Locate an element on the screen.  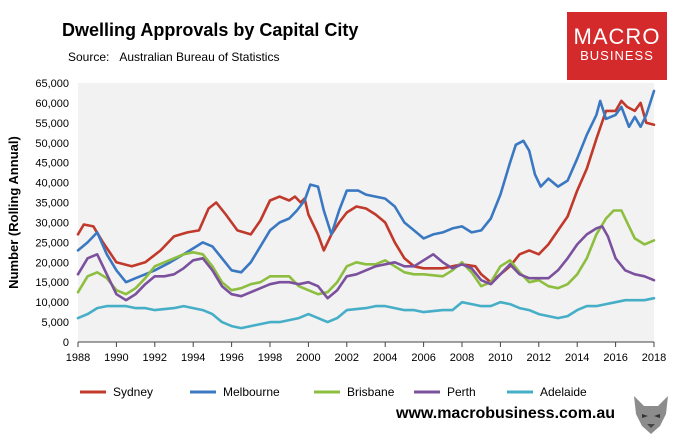
series-line-perth is located at coordinates (366, 263).